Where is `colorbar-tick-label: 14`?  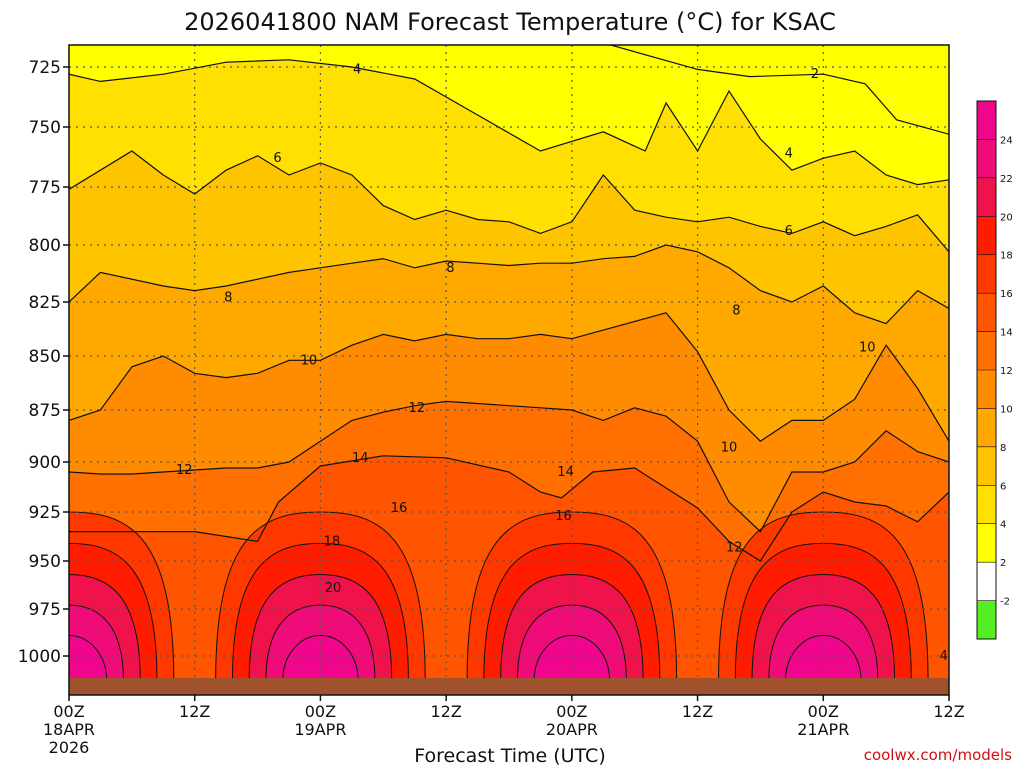 colorbar-tick-label: 14 is located at coordinates (1006, 333).